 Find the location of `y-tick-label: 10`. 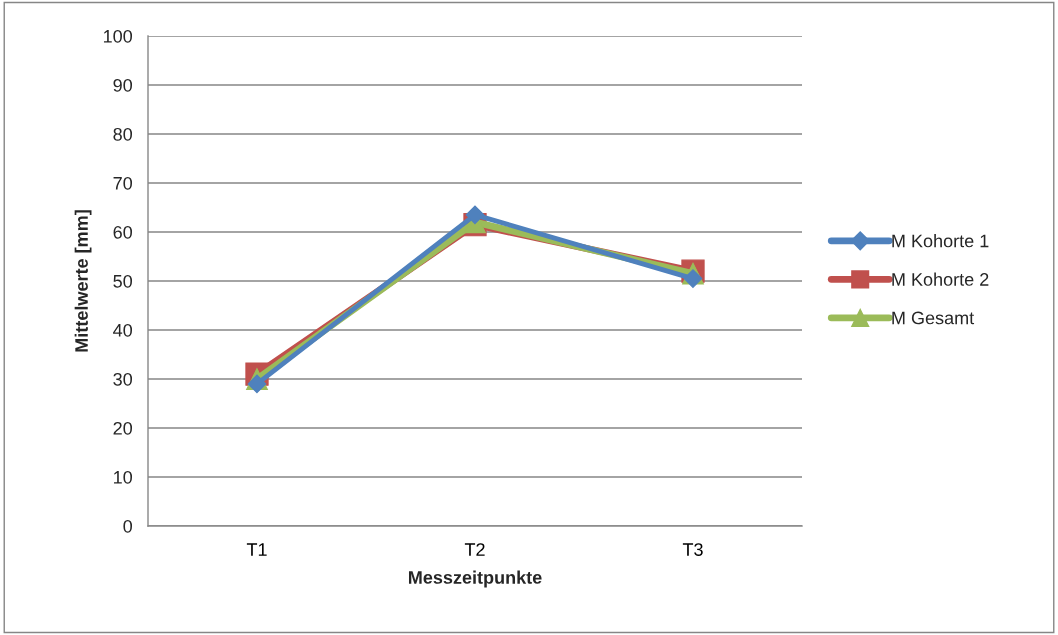

y-tick-label: 10 is located at coordinates (123, 477).